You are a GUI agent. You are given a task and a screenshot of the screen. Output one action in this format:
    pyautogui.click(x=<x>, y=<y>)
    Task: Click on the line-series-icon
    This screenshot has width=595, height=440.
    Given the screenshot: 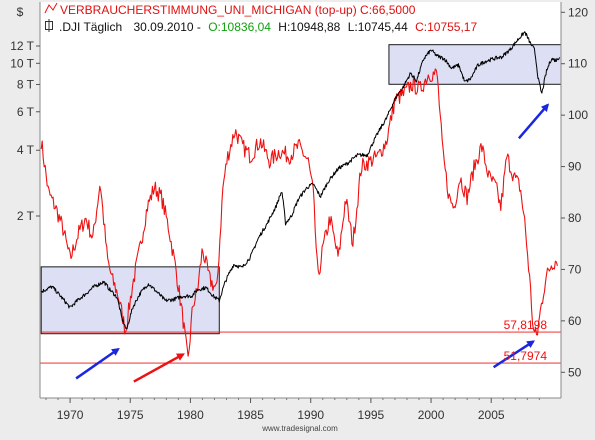 What is the action you would take?
    pyautogui.click(x=51, y=8)
    